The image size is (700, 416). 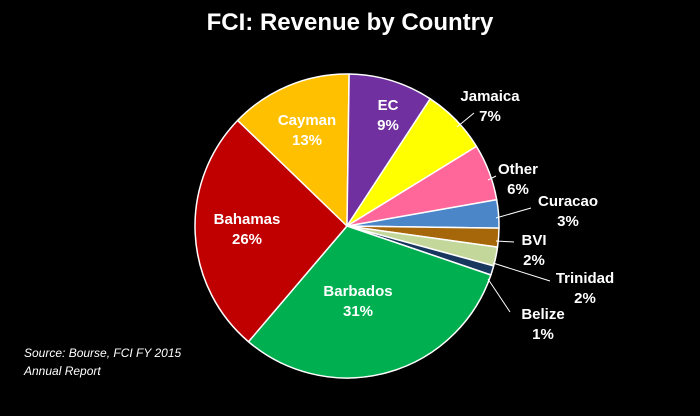 What do you see at coordinates (369, 302) in the screenshot?
I see `slice-barbados` at bounding box center [369, 302].